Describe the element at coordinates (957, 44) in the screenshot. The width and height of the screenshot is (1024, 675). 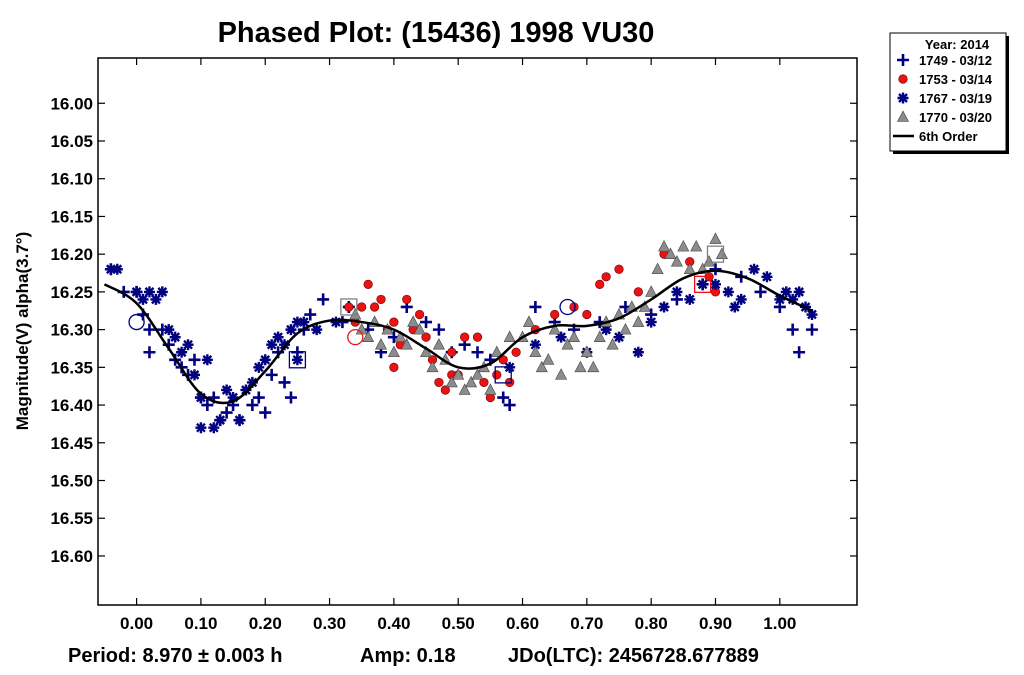
I see `legend-title: Year: 2014` at that location.